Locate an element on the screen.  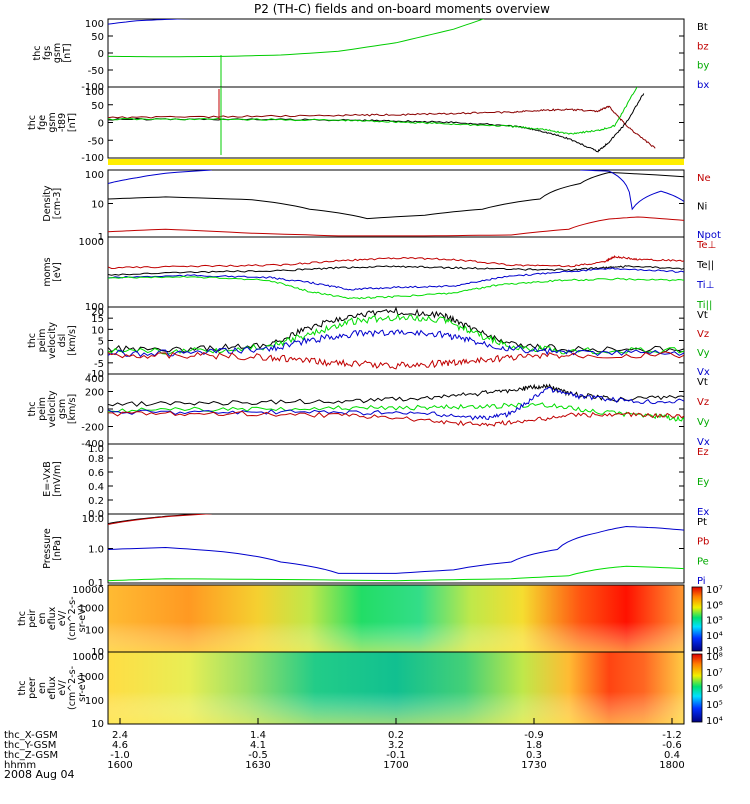
ytick-label: 200 is located at coordinates (94, 393).